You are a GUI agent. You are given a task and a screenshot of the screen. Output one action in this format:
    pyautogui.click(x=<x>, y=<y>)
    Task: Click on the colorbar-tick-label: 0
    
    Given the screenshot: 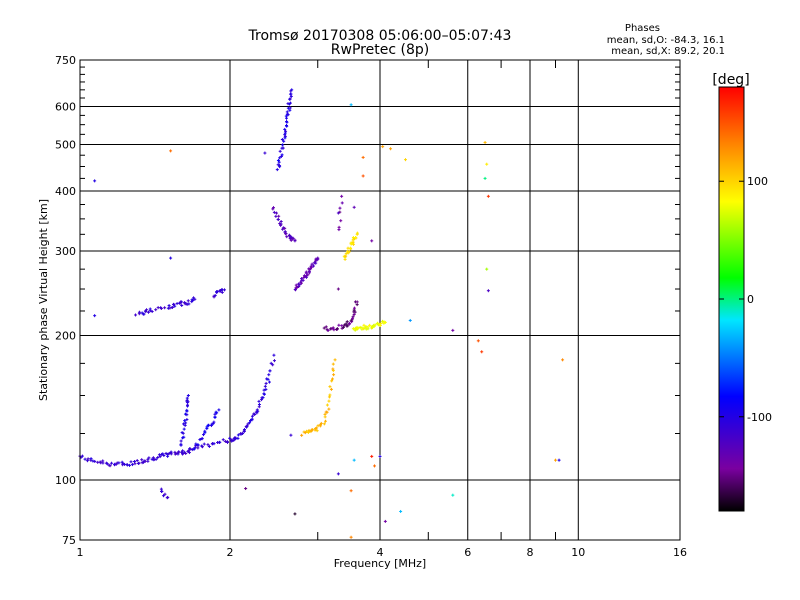 What is the action you would take?
    pyautogui.click(x=750, y=299)
    